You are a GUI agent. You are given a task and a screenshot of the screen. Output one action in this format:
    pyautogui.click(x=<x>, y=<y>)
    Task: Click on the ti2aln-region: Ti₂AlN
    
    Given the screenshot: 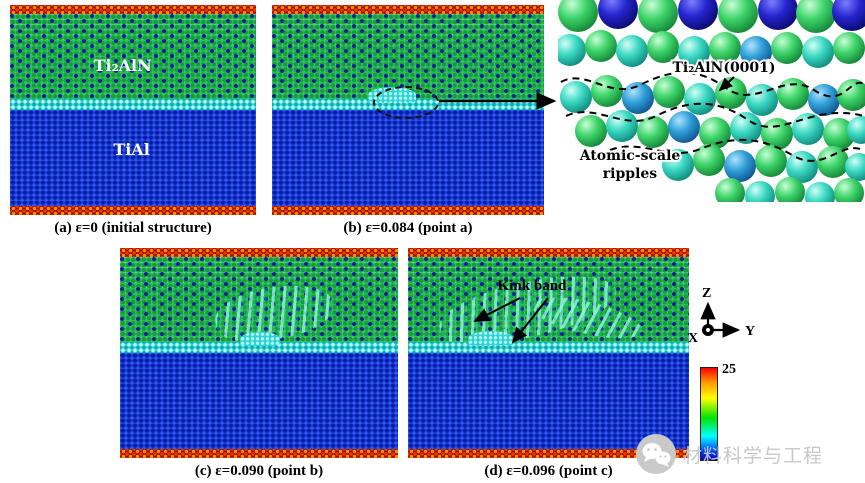 What is the action you would take?
    pyautogui.click(x=133, y=56)
    